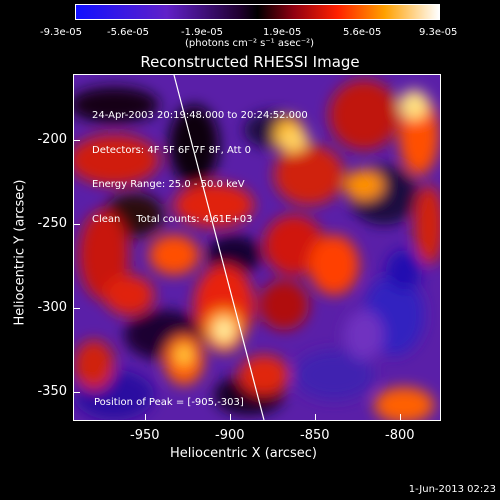 The height and width of the screenshot is (500, 500). I want to click on colorbar-tick-label: 1.9e-05, so click(282, 32).